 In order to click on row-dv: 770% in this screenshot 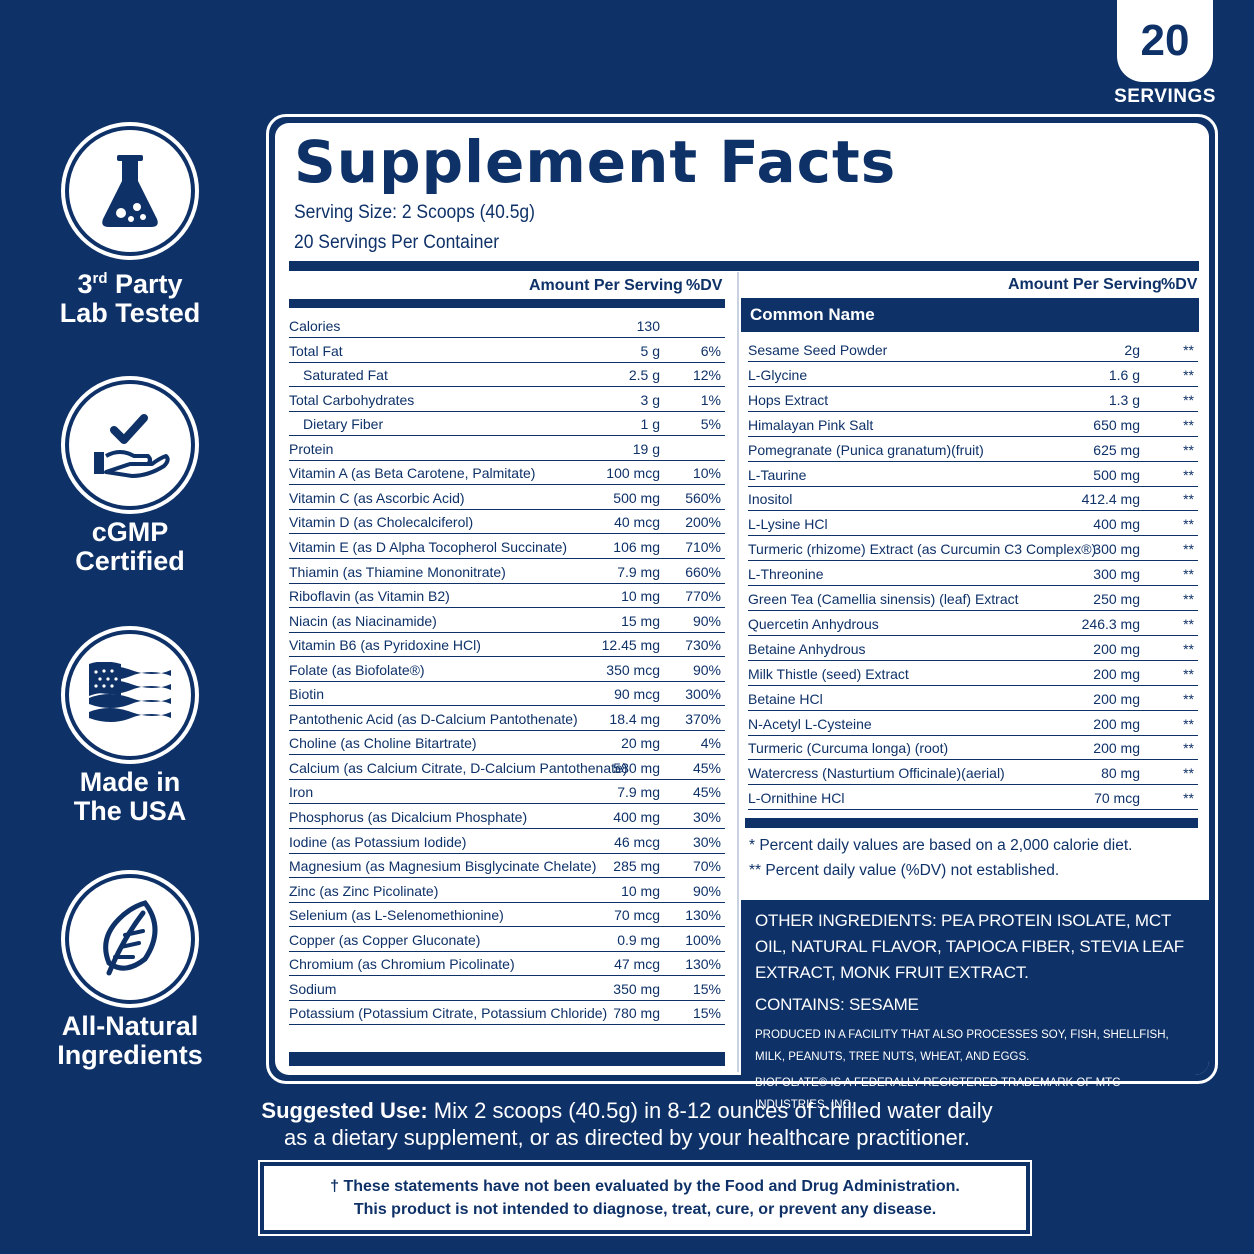, I will do `click(703, 596)`.